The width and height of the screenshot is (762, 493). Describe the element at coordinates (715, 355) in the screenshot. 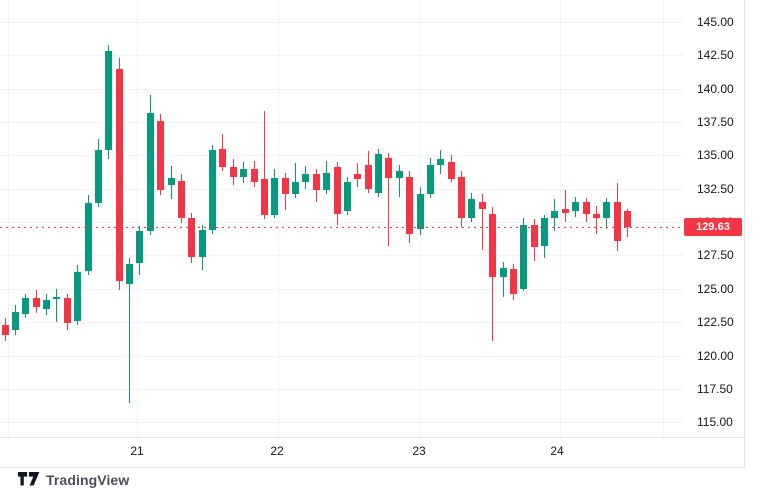

I see `price-axis-tick-label: 120.00` at that location.